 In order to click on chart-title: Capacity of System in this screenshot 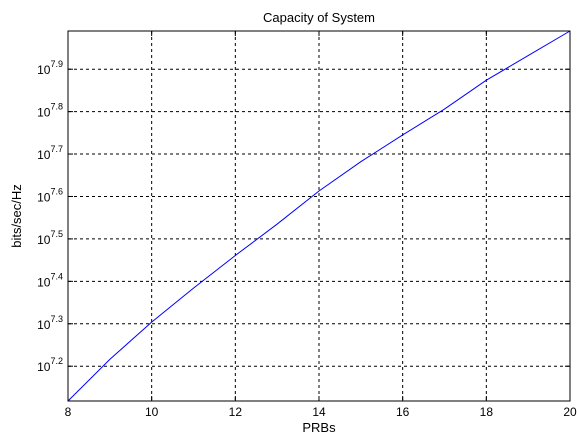, I will do `click(319, 17)`.